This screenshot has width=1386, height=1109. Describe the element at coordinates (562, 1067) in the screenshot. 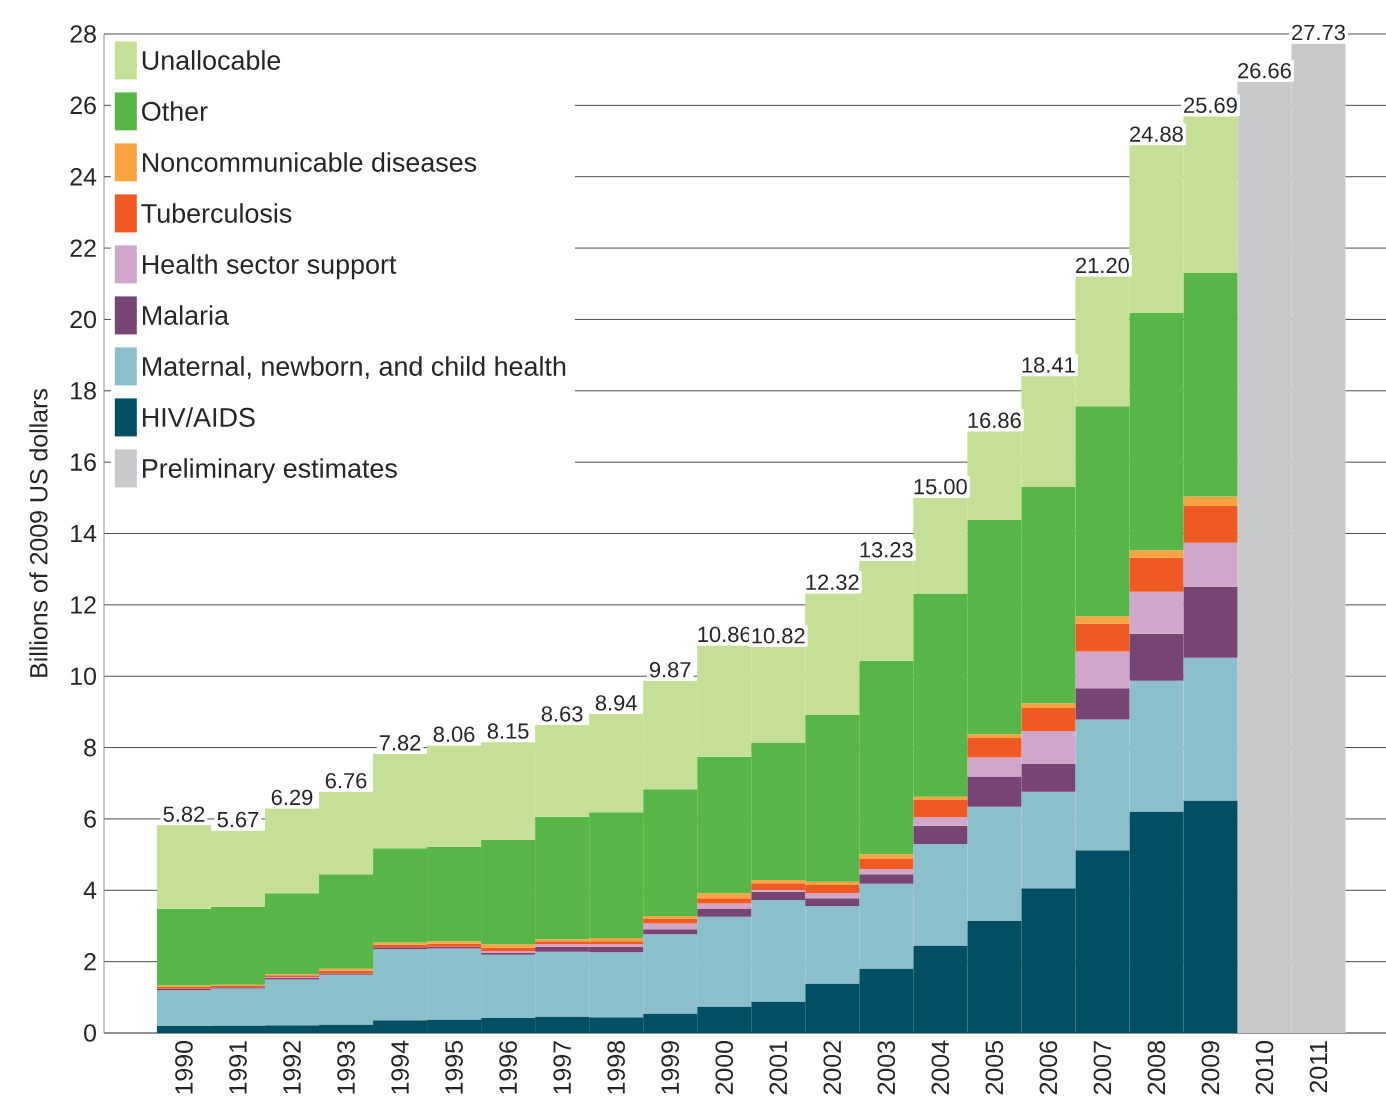

I see `x-tick-label: 1997` at that location.